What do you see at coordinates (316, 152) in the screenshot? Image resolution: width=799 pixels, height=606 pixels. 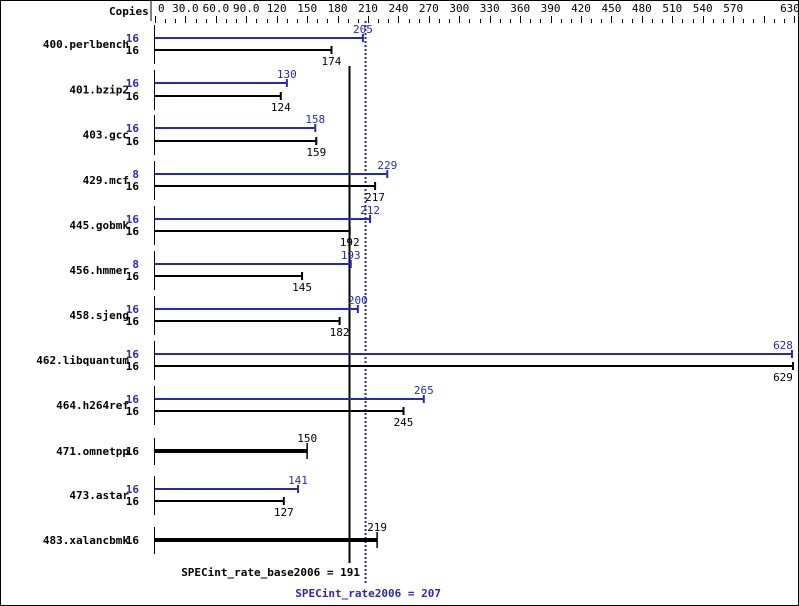 I see `base-value-label: 159` at bounding box center [316, 152].